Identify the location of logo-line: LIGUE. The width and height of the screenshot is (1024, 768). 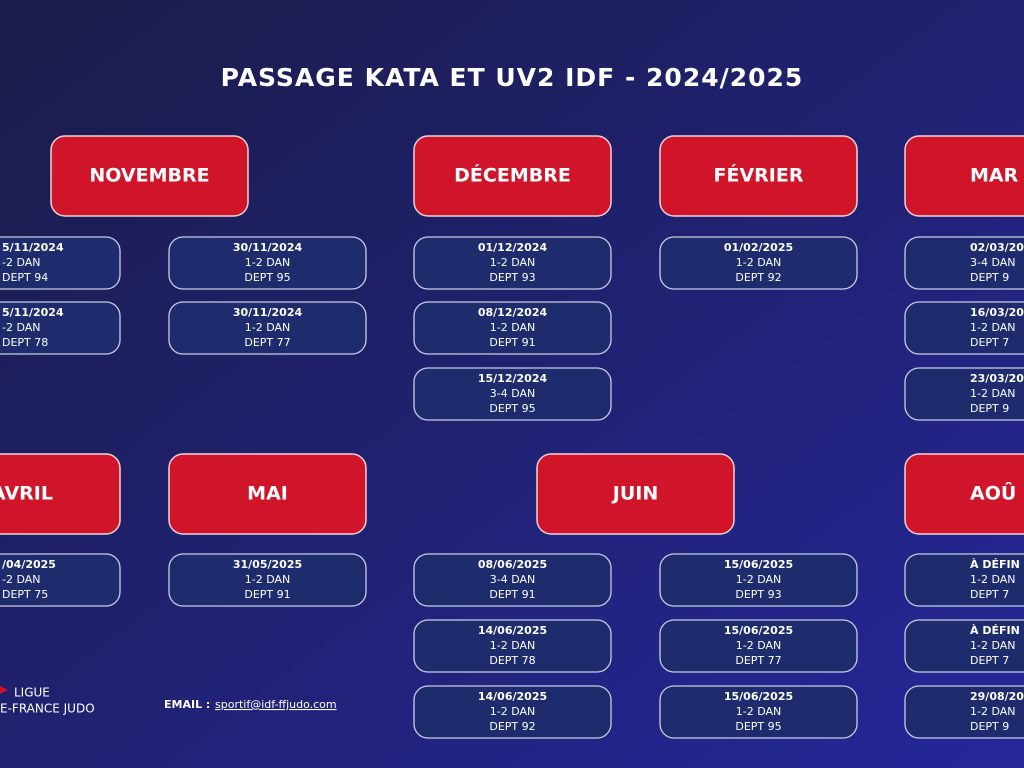
(32, 693).